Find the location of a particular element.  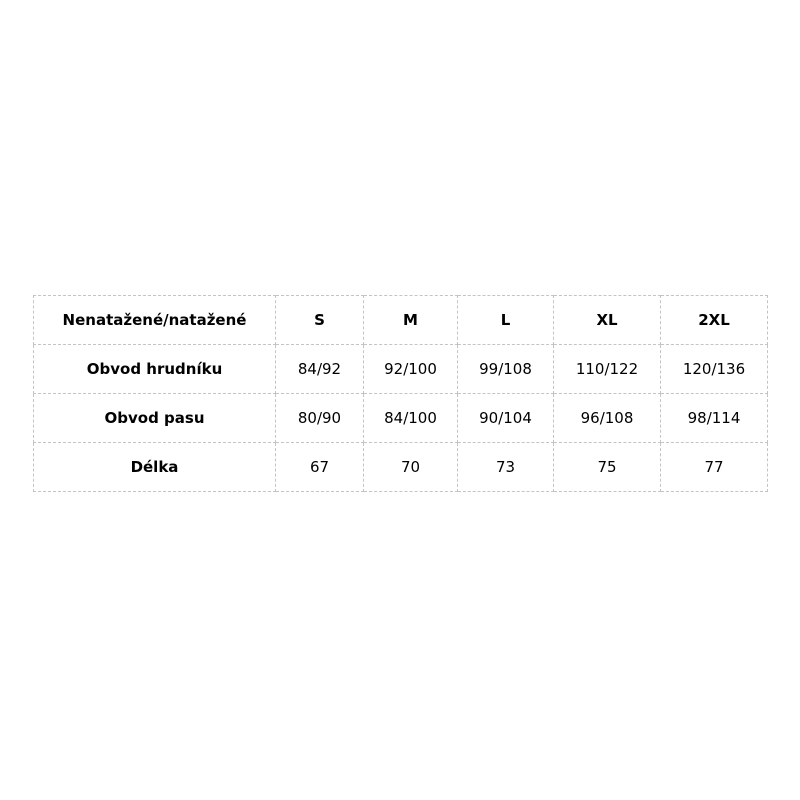

row-label-chest: Obvod hrudníku is located at coordinates (154, 369).